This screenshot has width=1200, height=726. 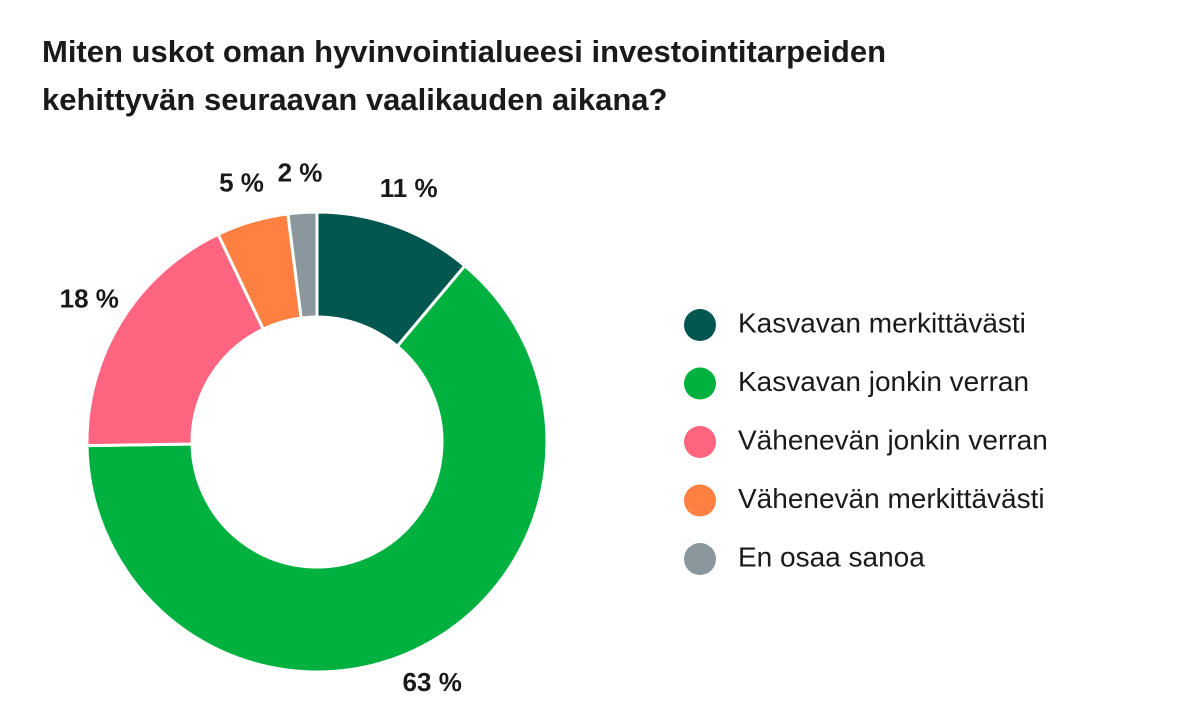 I want to click on legend-label: En osaa sanoa, so click(x=831, y=556).